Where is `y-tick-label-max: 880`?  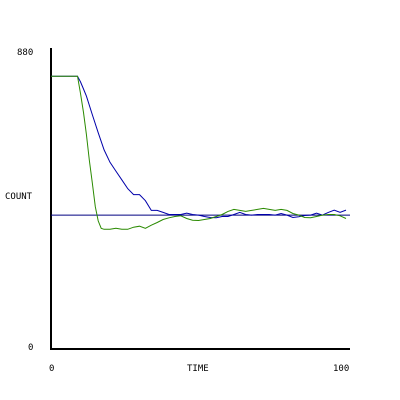
y-tick-label-max: 880 is located at coordinates (25, 53).